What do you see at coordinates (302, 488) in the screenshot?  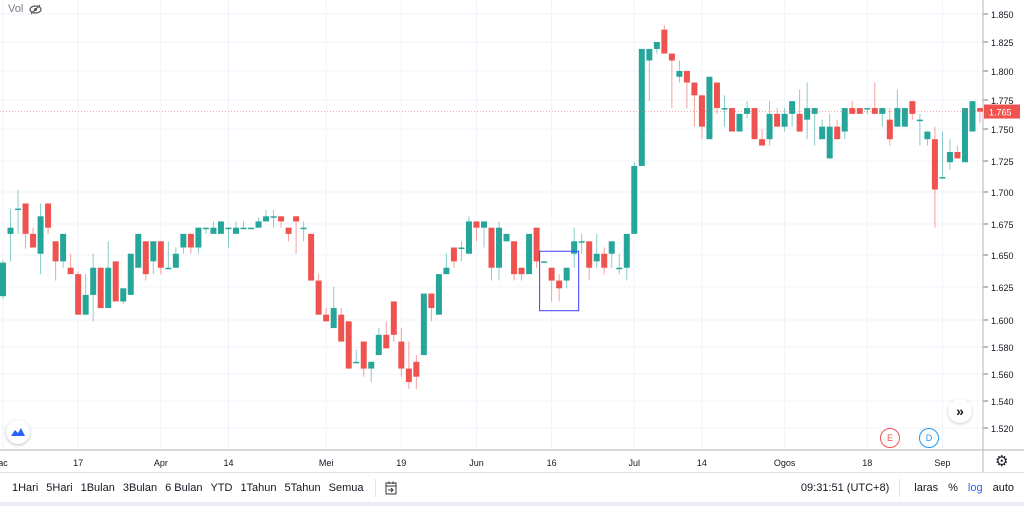 I see `range-button-5tahun: 5Tahun` at bounding box center [302, 488].